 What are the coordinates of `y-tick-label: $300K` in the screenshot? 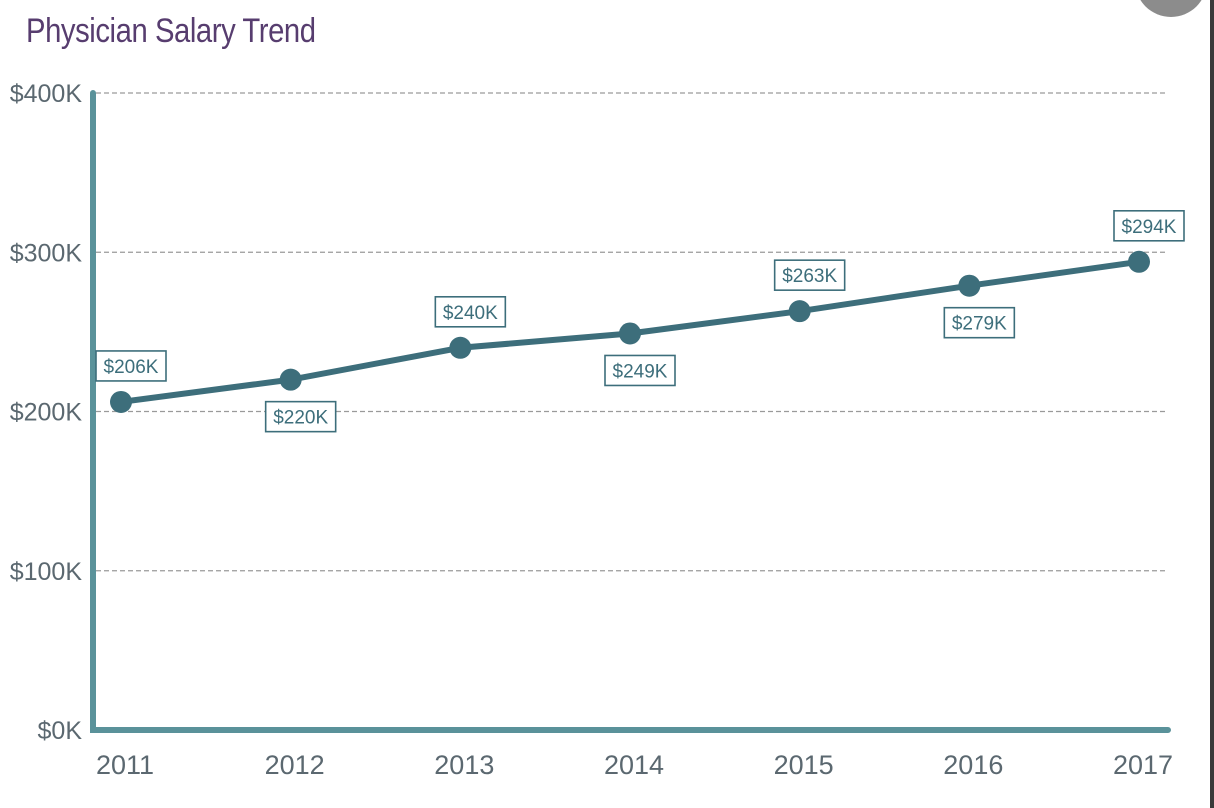 It's located at (46, 253).